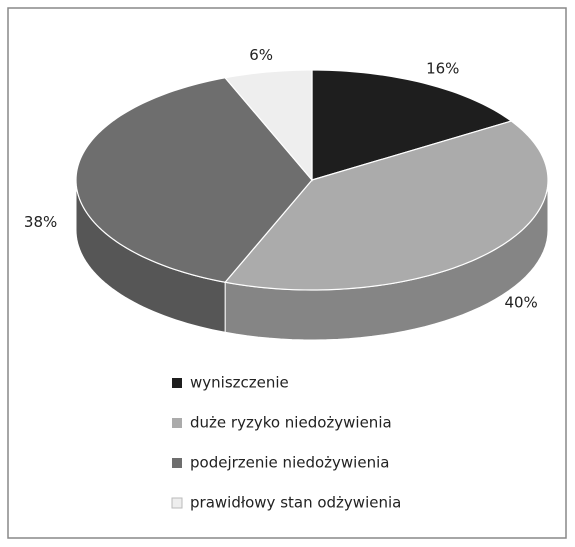  What do you see at coordinates (261, 55) in the screenshot?
I see `data-label: 6%` at bounding box center [261, 55].